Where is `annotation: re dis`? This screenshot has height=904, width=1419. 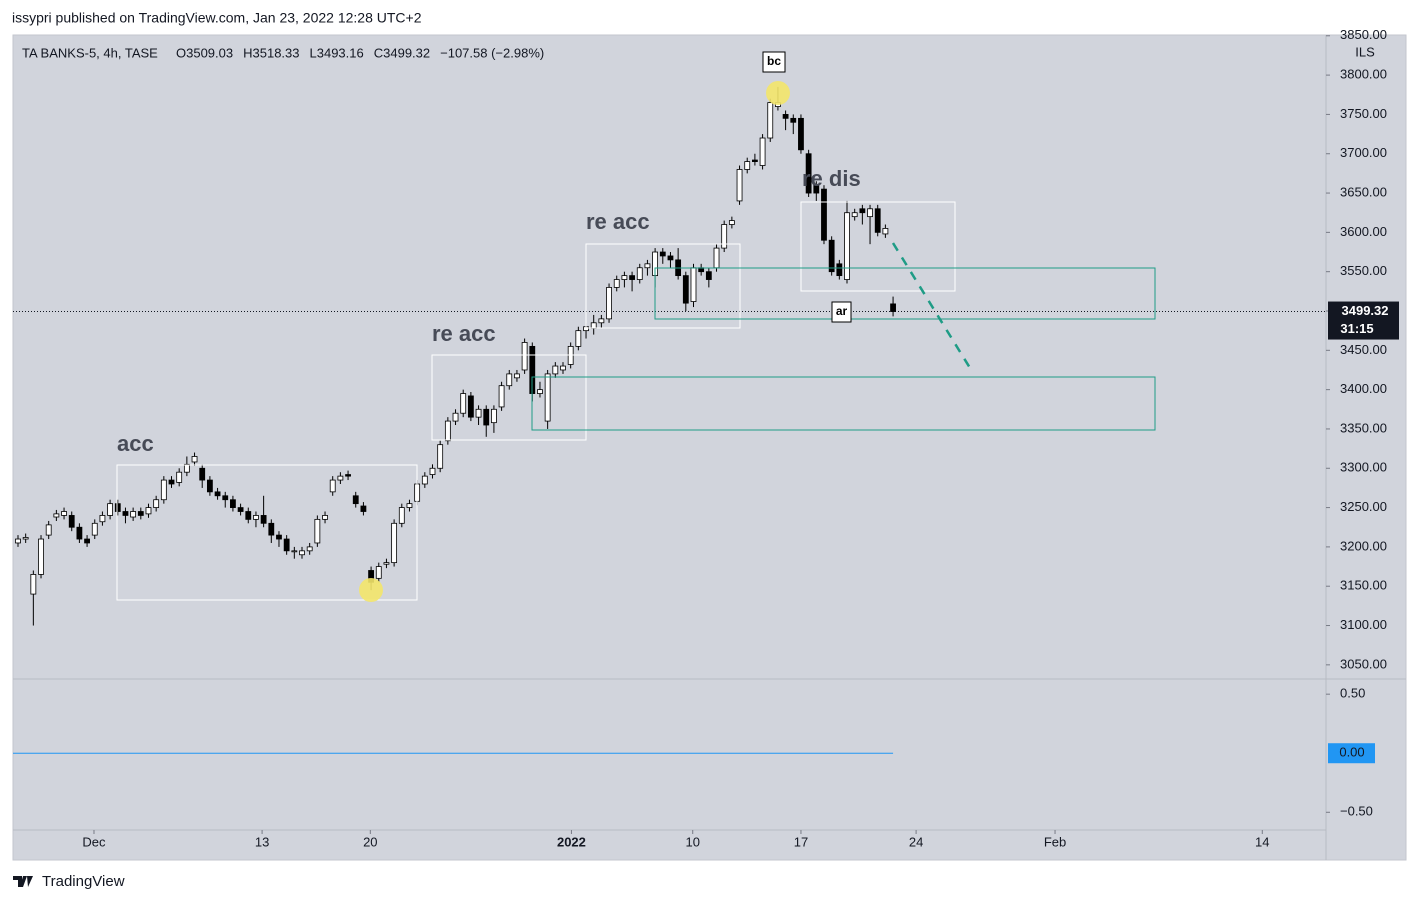 annotation: re dis is located at coordinates (831, 178).